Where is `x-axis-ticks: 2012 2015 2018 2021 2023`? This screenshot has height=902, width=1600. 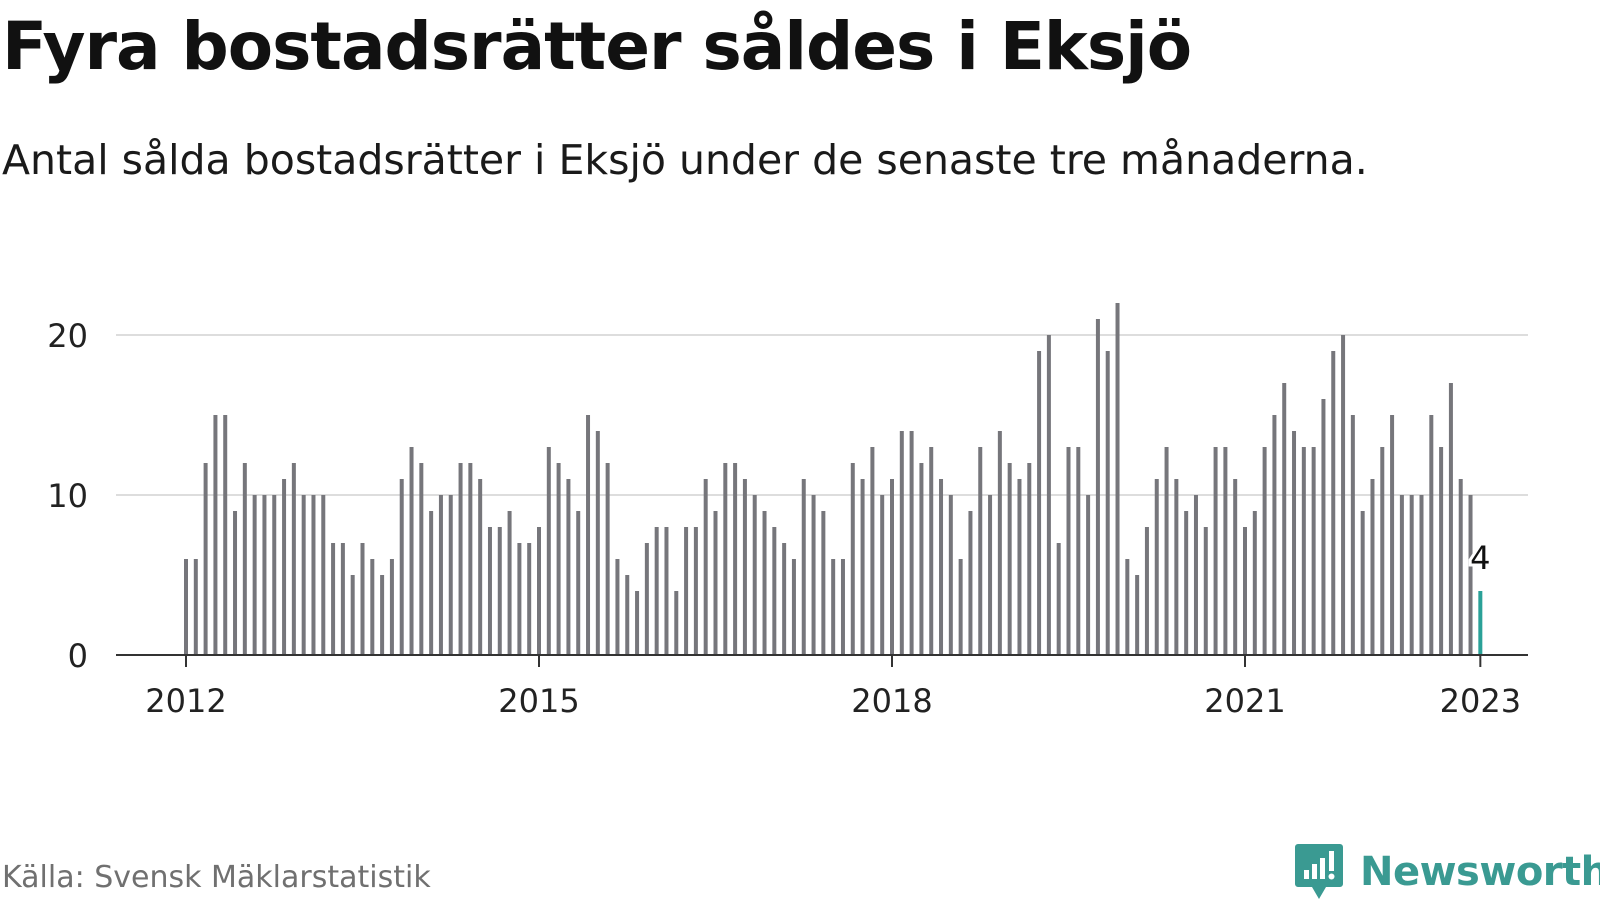 x-axis-ticks: 2012 2015 2018 2021 2023 is located at coordinates (833, 687).